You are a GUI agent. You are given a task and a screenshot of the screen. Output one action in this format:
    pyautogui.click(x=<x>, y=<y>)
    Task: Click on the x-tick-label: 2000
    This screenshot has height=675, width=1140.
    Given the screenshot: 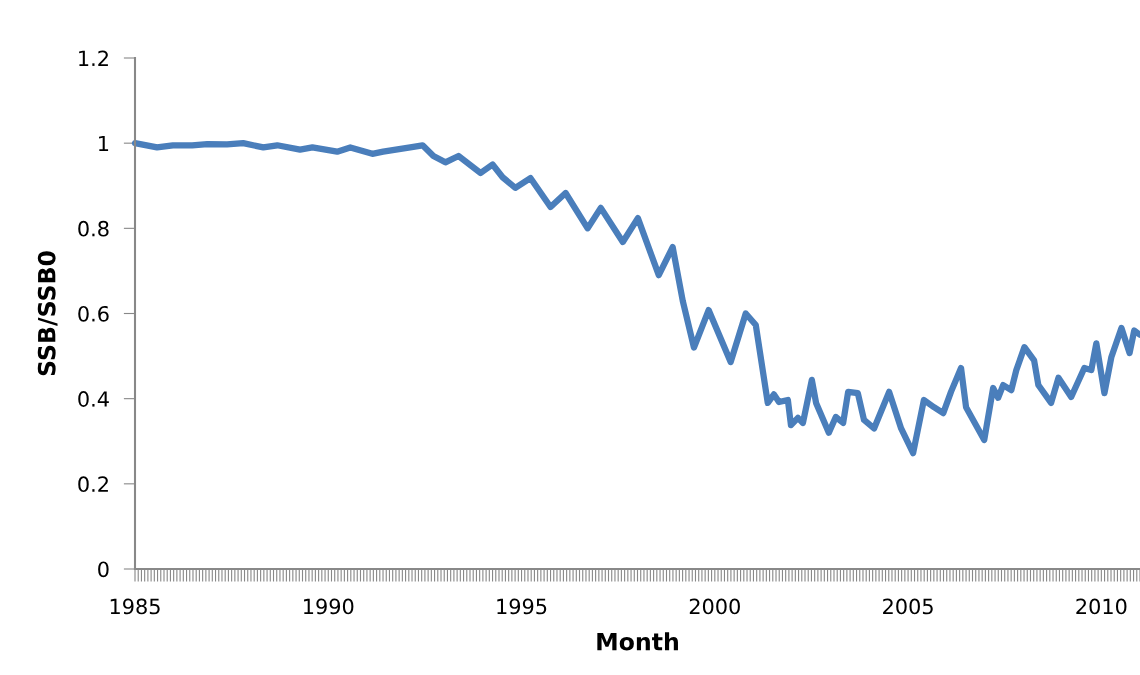 What is the action you would take?
    pyautogui.click(x=714, y=606)
    